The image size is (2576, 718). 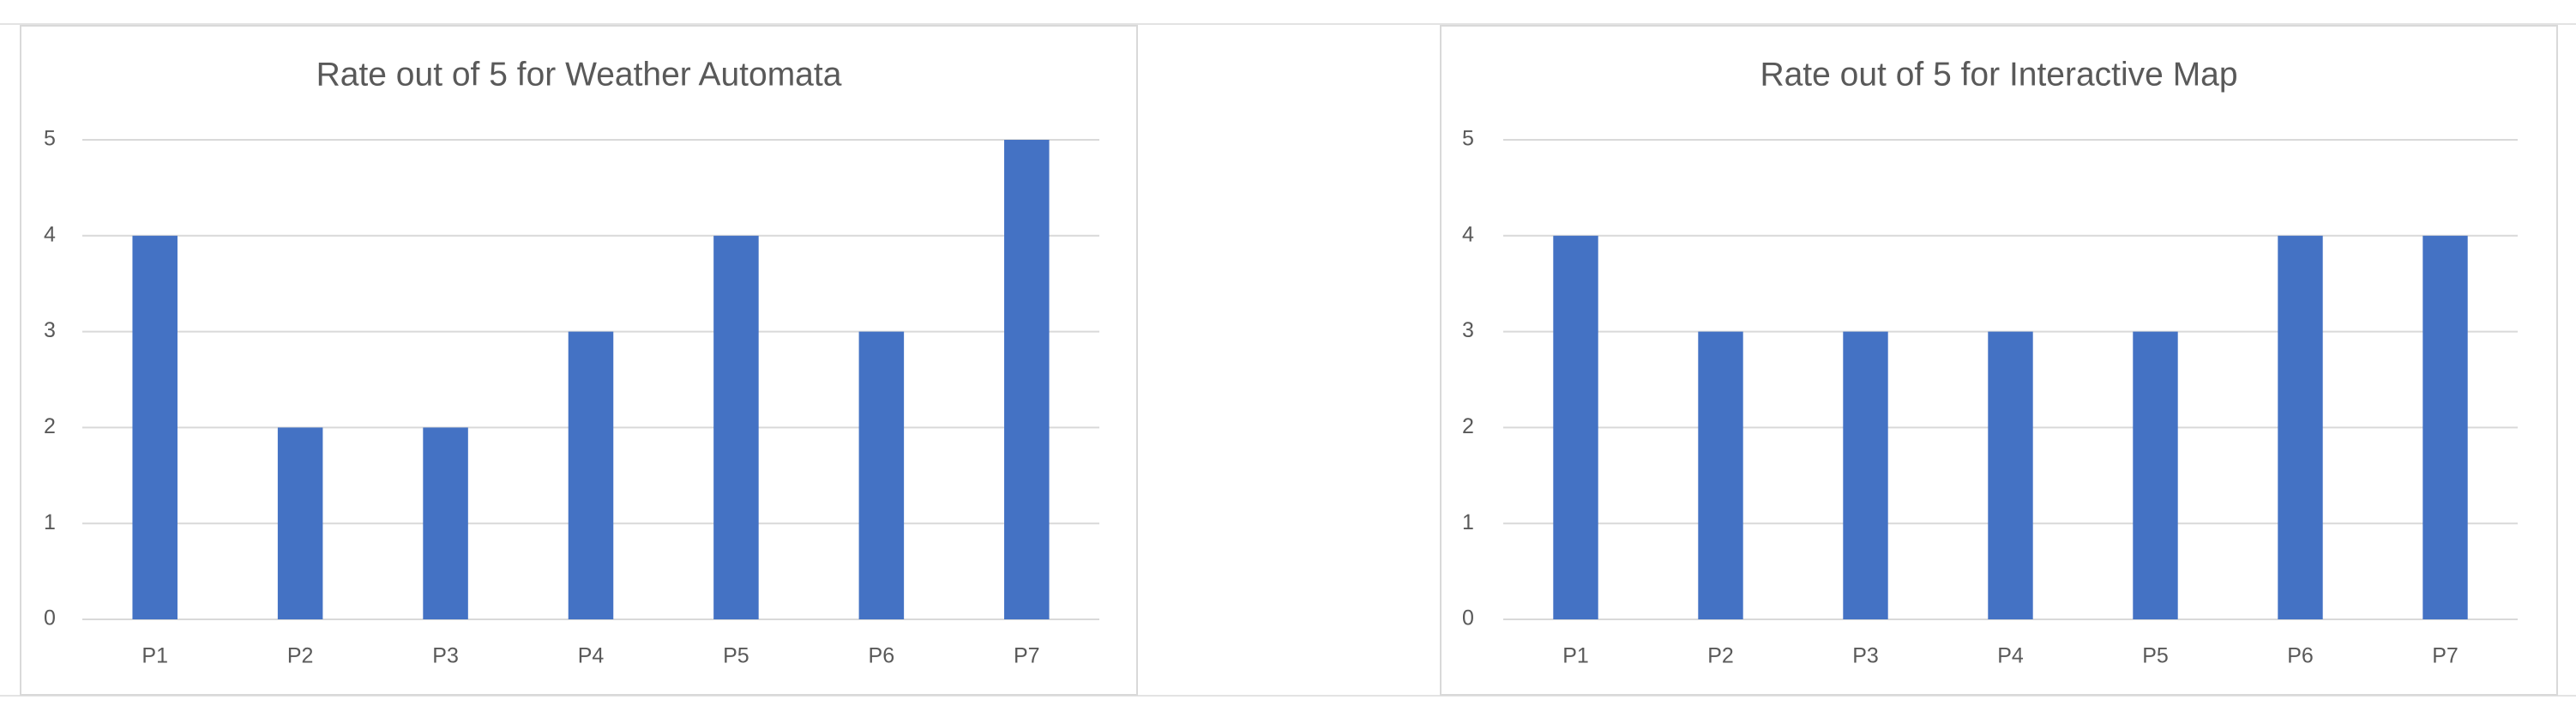 What do you see at coordinates (1999, 74) in the screenshot?
I see `chart-title: Rate out of 5 for Interactive Map` at bounding box center [1999, 74].